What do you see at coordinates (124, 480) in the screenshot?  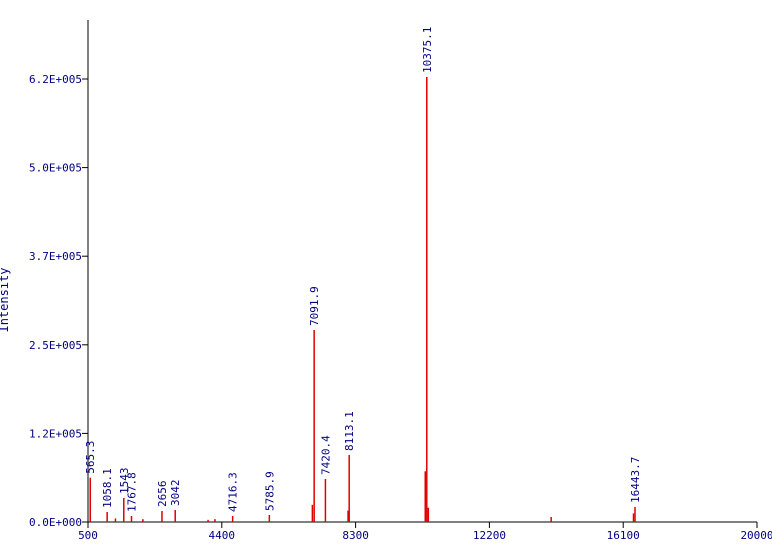 I see `peak-label: 1543` at bounding box center [124, 480].